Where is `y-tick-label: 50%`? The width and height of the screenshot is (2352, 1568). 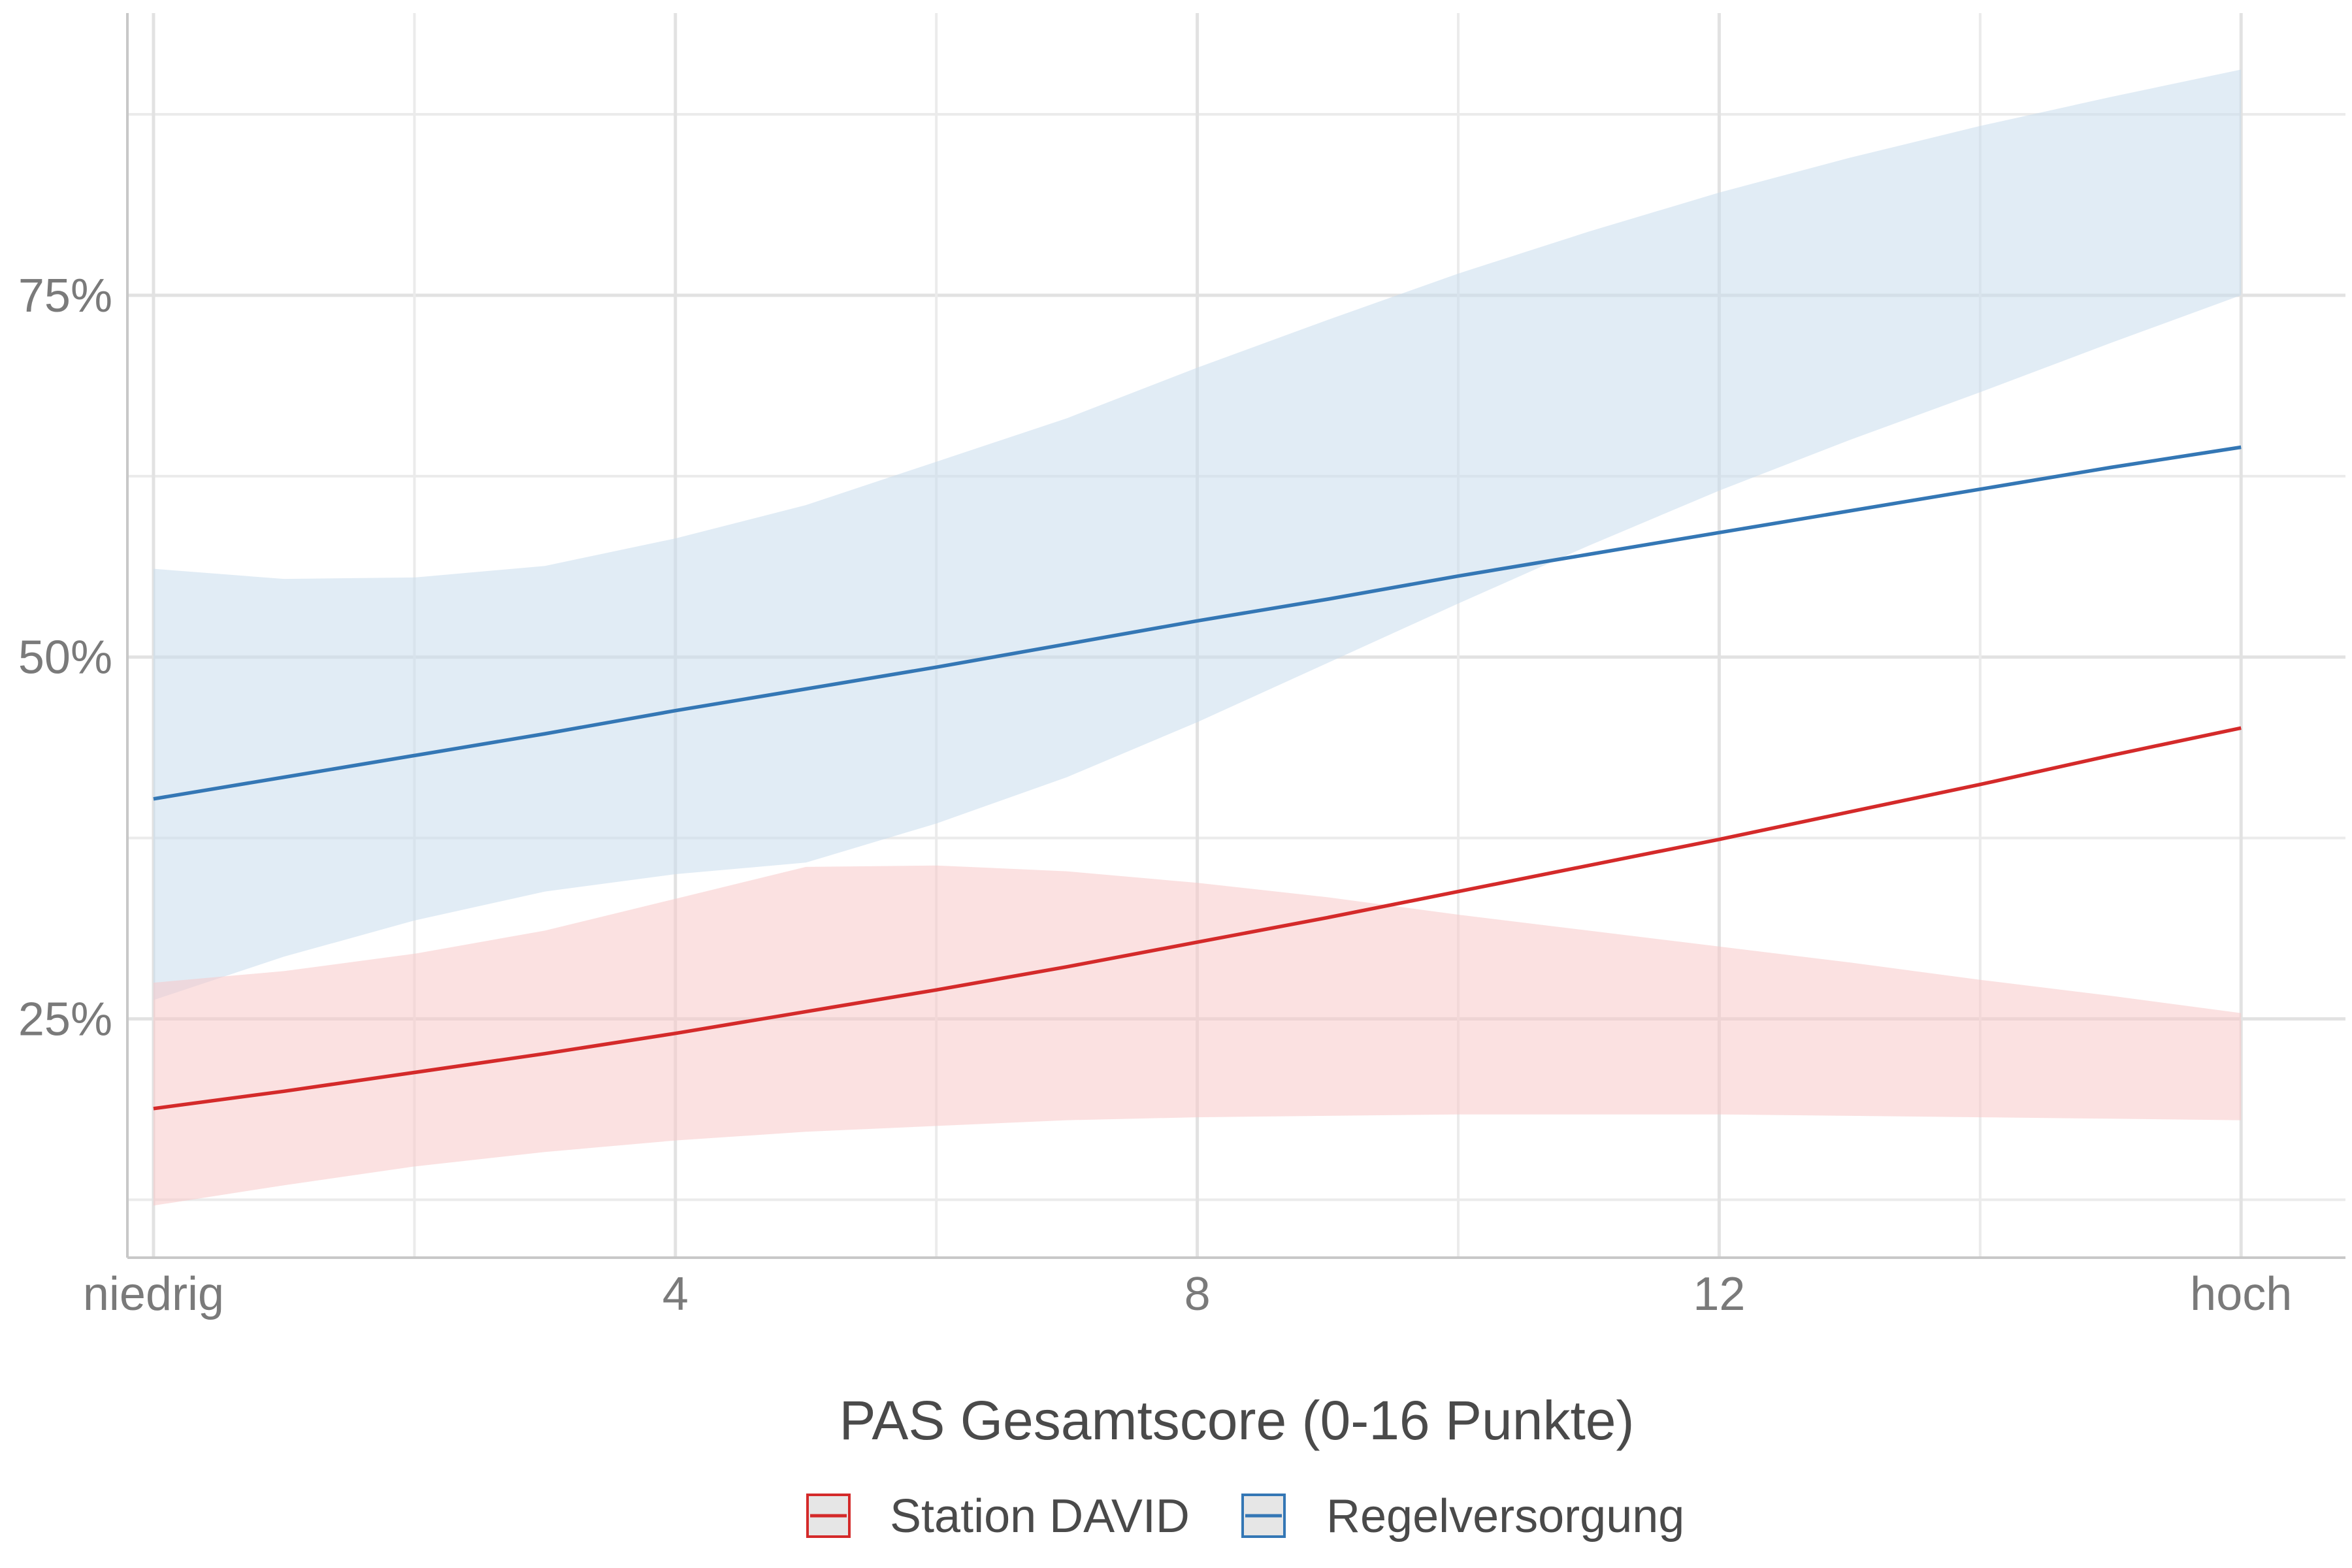 y-tick-label: 50% is located at coordinates (65, 658).